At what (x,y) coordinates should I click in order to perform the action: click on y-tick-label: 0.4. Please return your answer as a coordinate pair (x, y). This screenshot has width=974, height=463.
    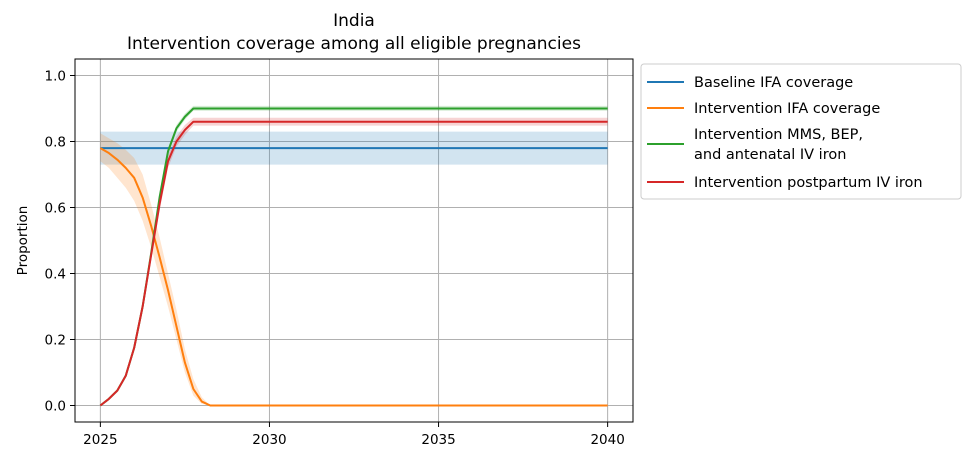
    Looking at the image, I should click on (55, 275).